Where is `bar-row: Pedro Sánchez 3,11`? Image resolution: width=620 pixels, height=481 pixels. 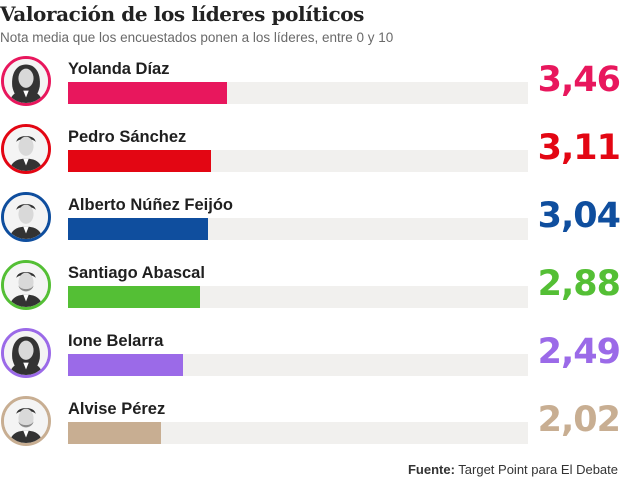
bar-row: Pedro Sánchez 3,11 is located at coordinates (310, 158).